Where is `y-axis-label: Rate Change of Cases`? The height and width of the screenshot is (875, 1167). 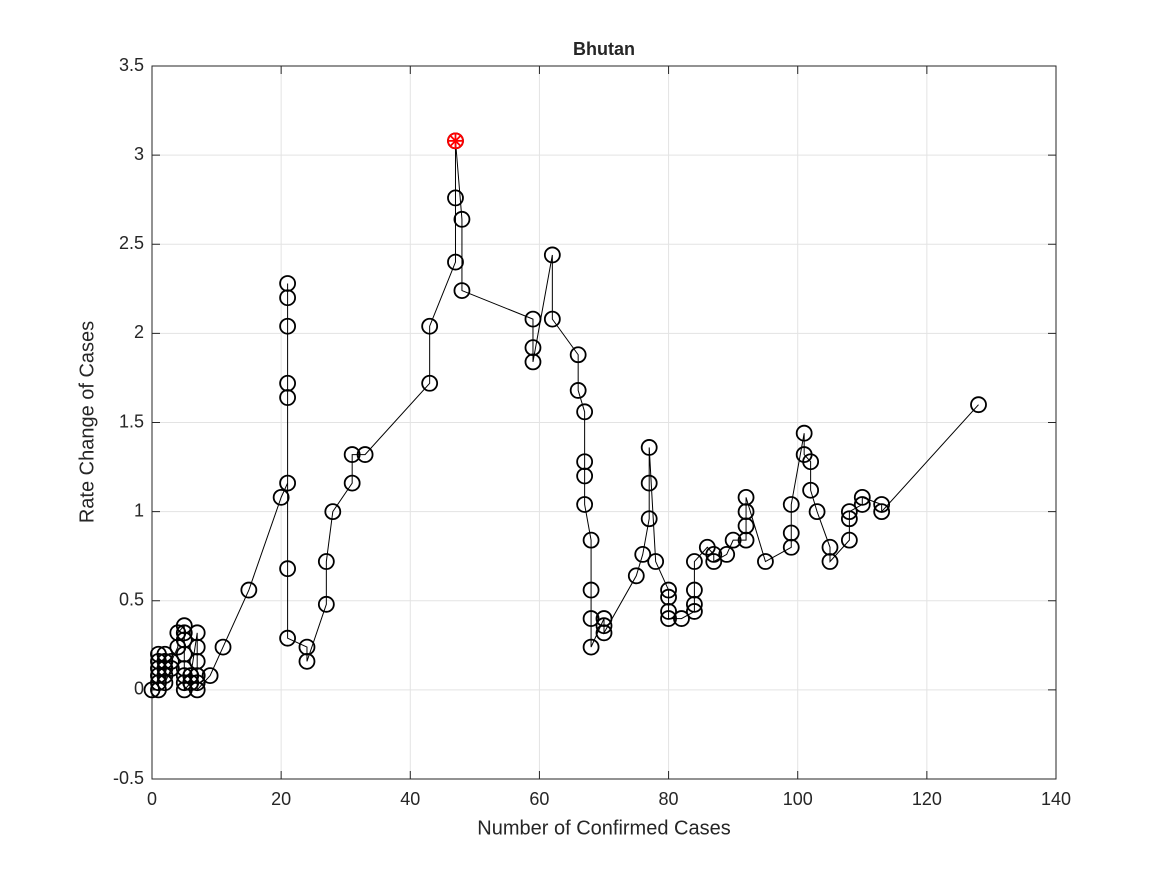 y-axis-label: Rate Change of Cases is located at coordinates (87, 422).